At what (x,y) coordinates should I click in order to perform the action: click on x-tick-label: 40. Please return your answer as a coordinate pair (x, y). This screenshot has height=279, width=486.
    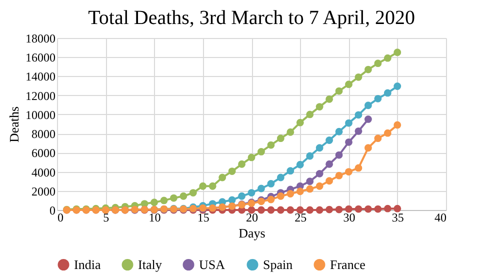
    Looking at the image, I should click on (440, 217).